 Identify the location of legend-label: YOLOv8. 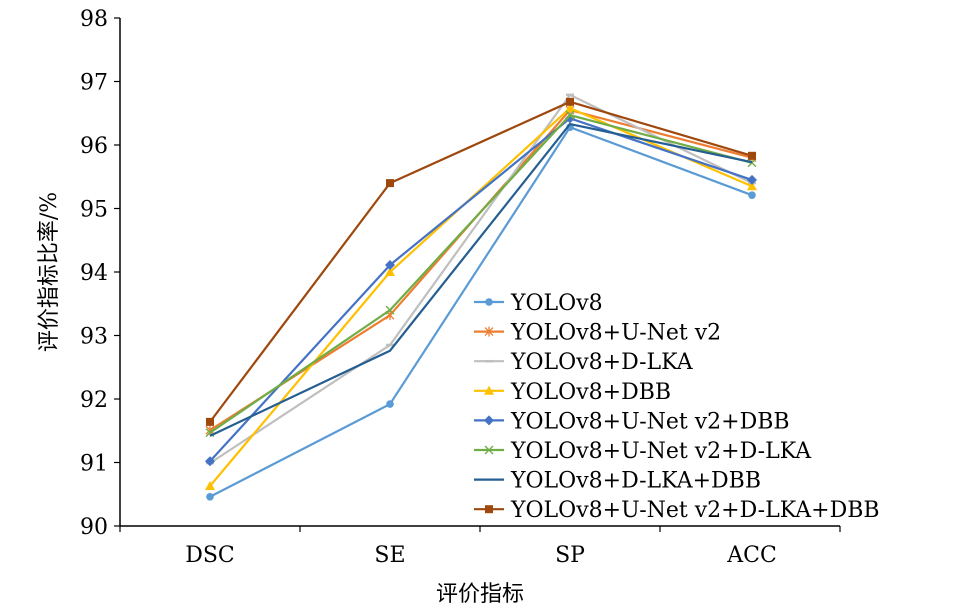
(556, 303).